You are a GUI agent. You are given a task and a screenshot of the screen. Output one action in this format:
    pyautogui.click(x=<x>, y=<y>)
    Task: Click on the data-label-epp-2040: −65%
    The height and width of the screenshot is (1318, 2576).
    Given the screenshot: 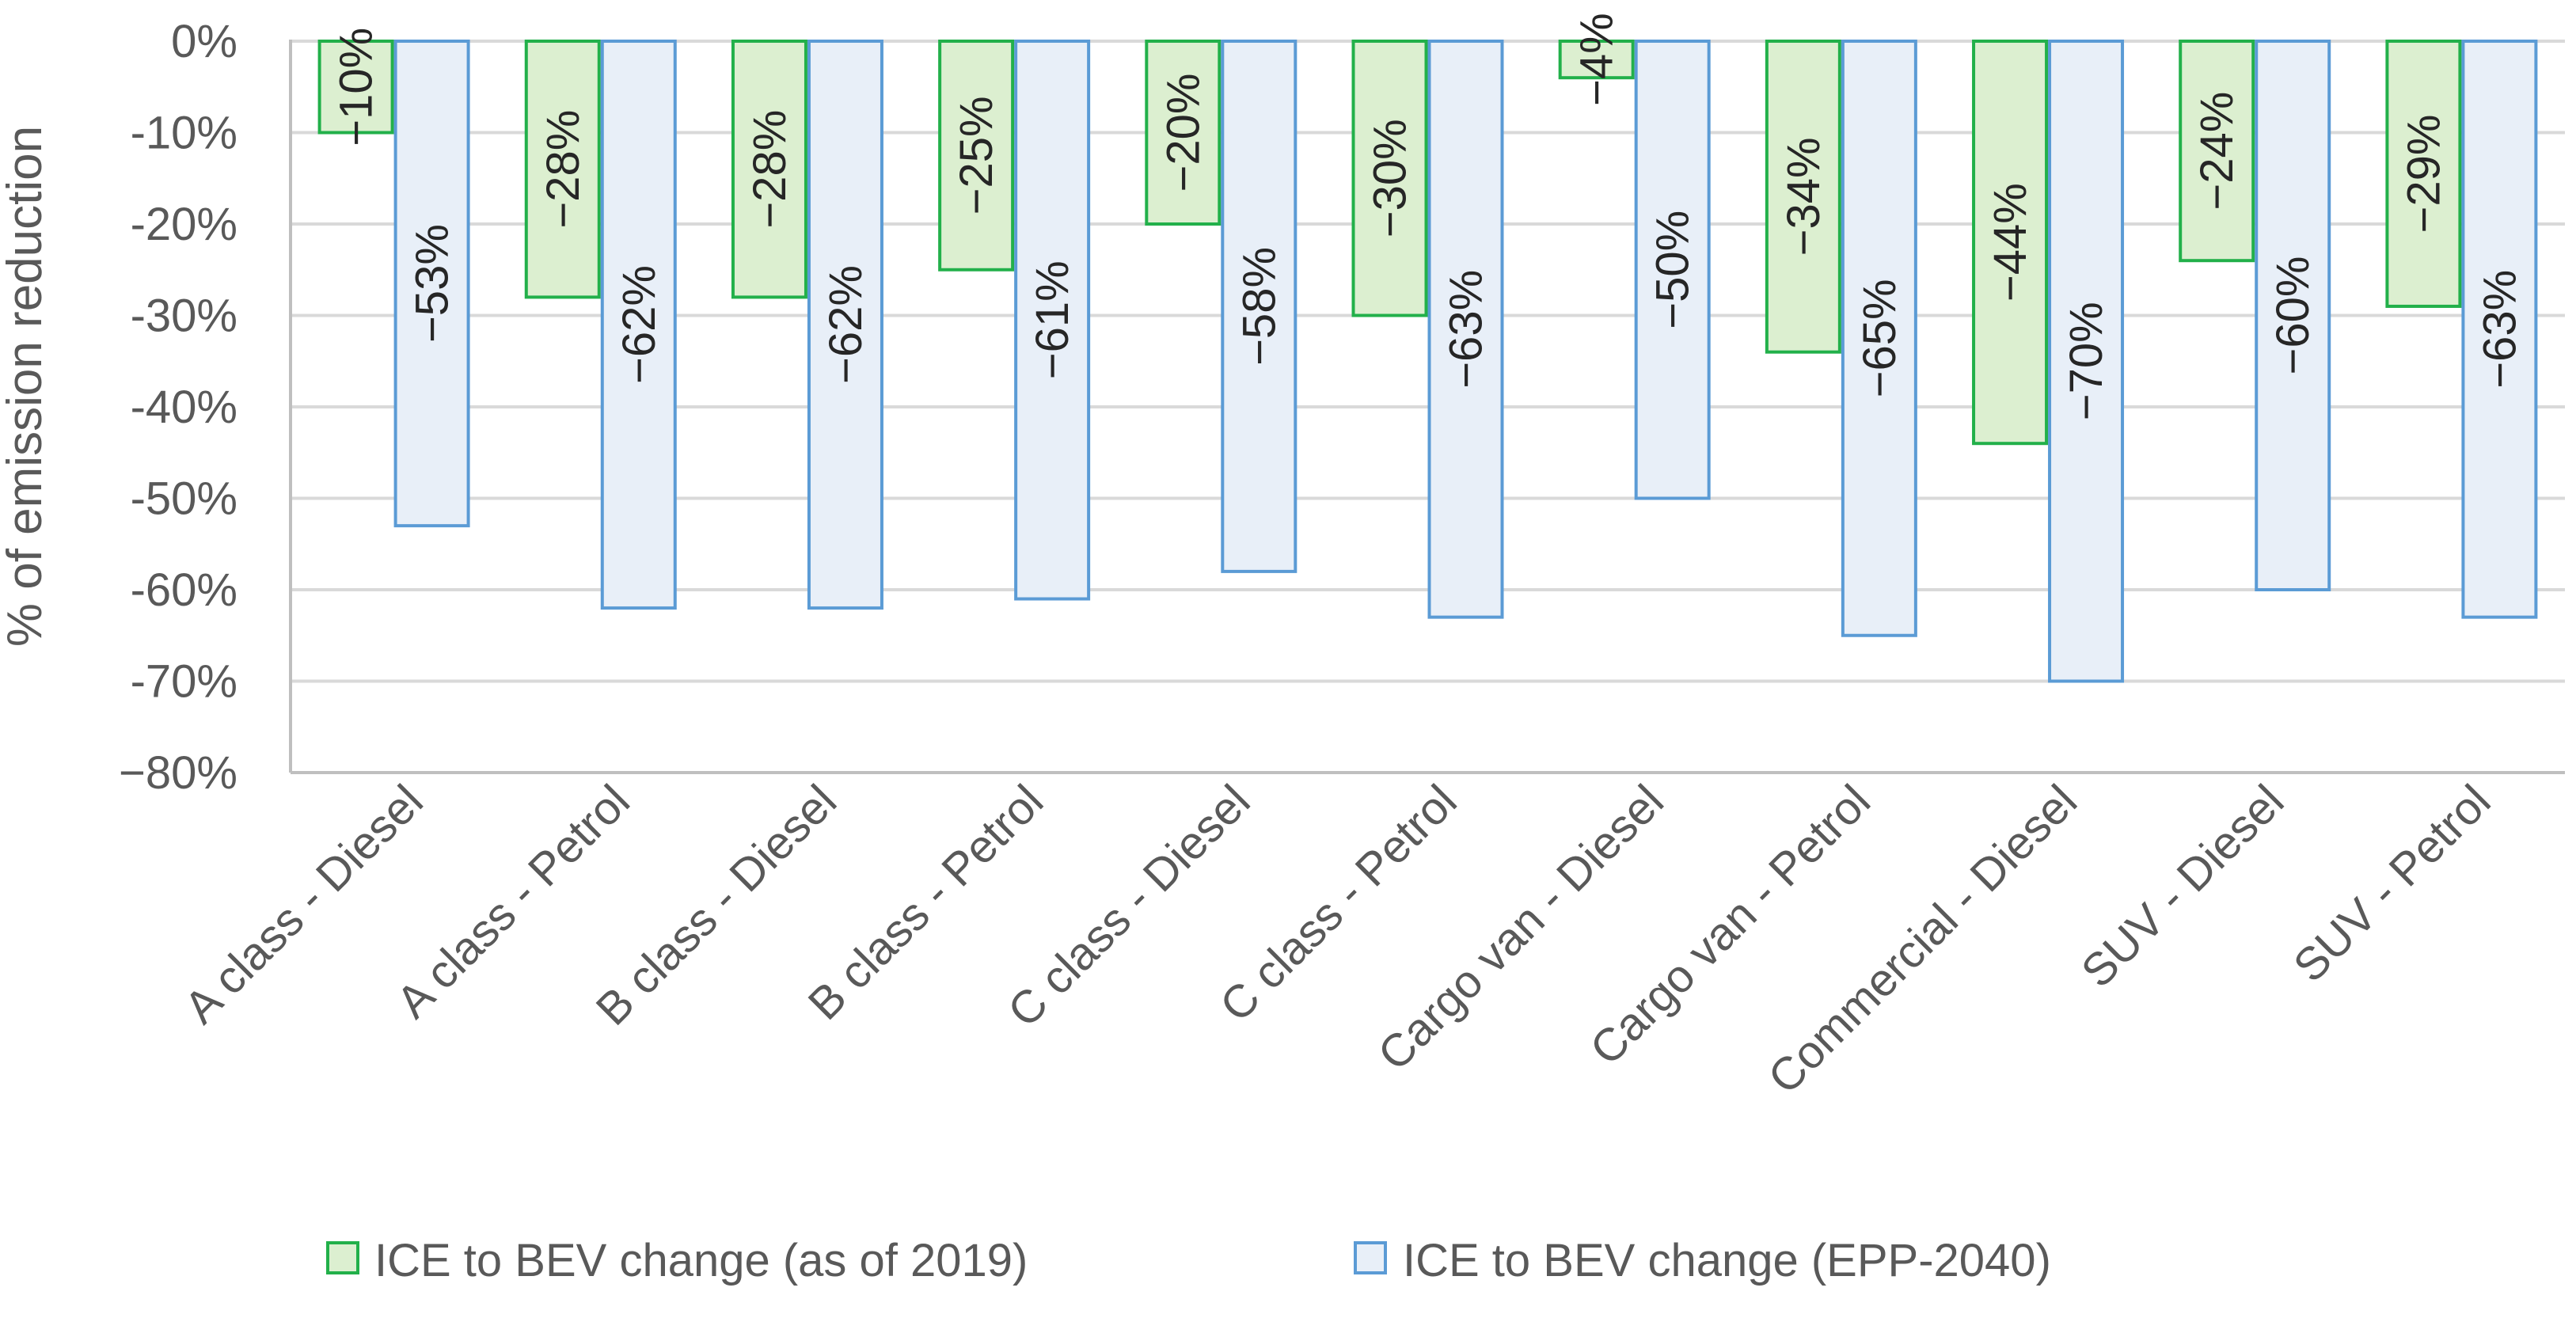 What is the action you would take?
    pyautogui.click(x=1880, y=338)
    